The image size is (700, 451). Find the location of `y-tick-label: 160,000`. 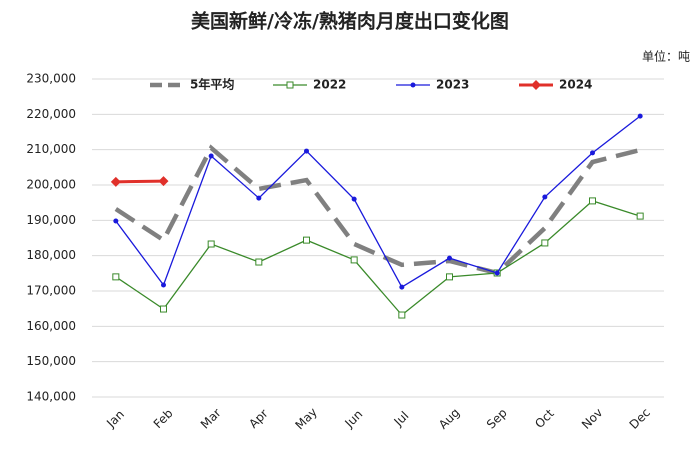

y-tick-label: 160,000 is located at coordinates (51, 326).